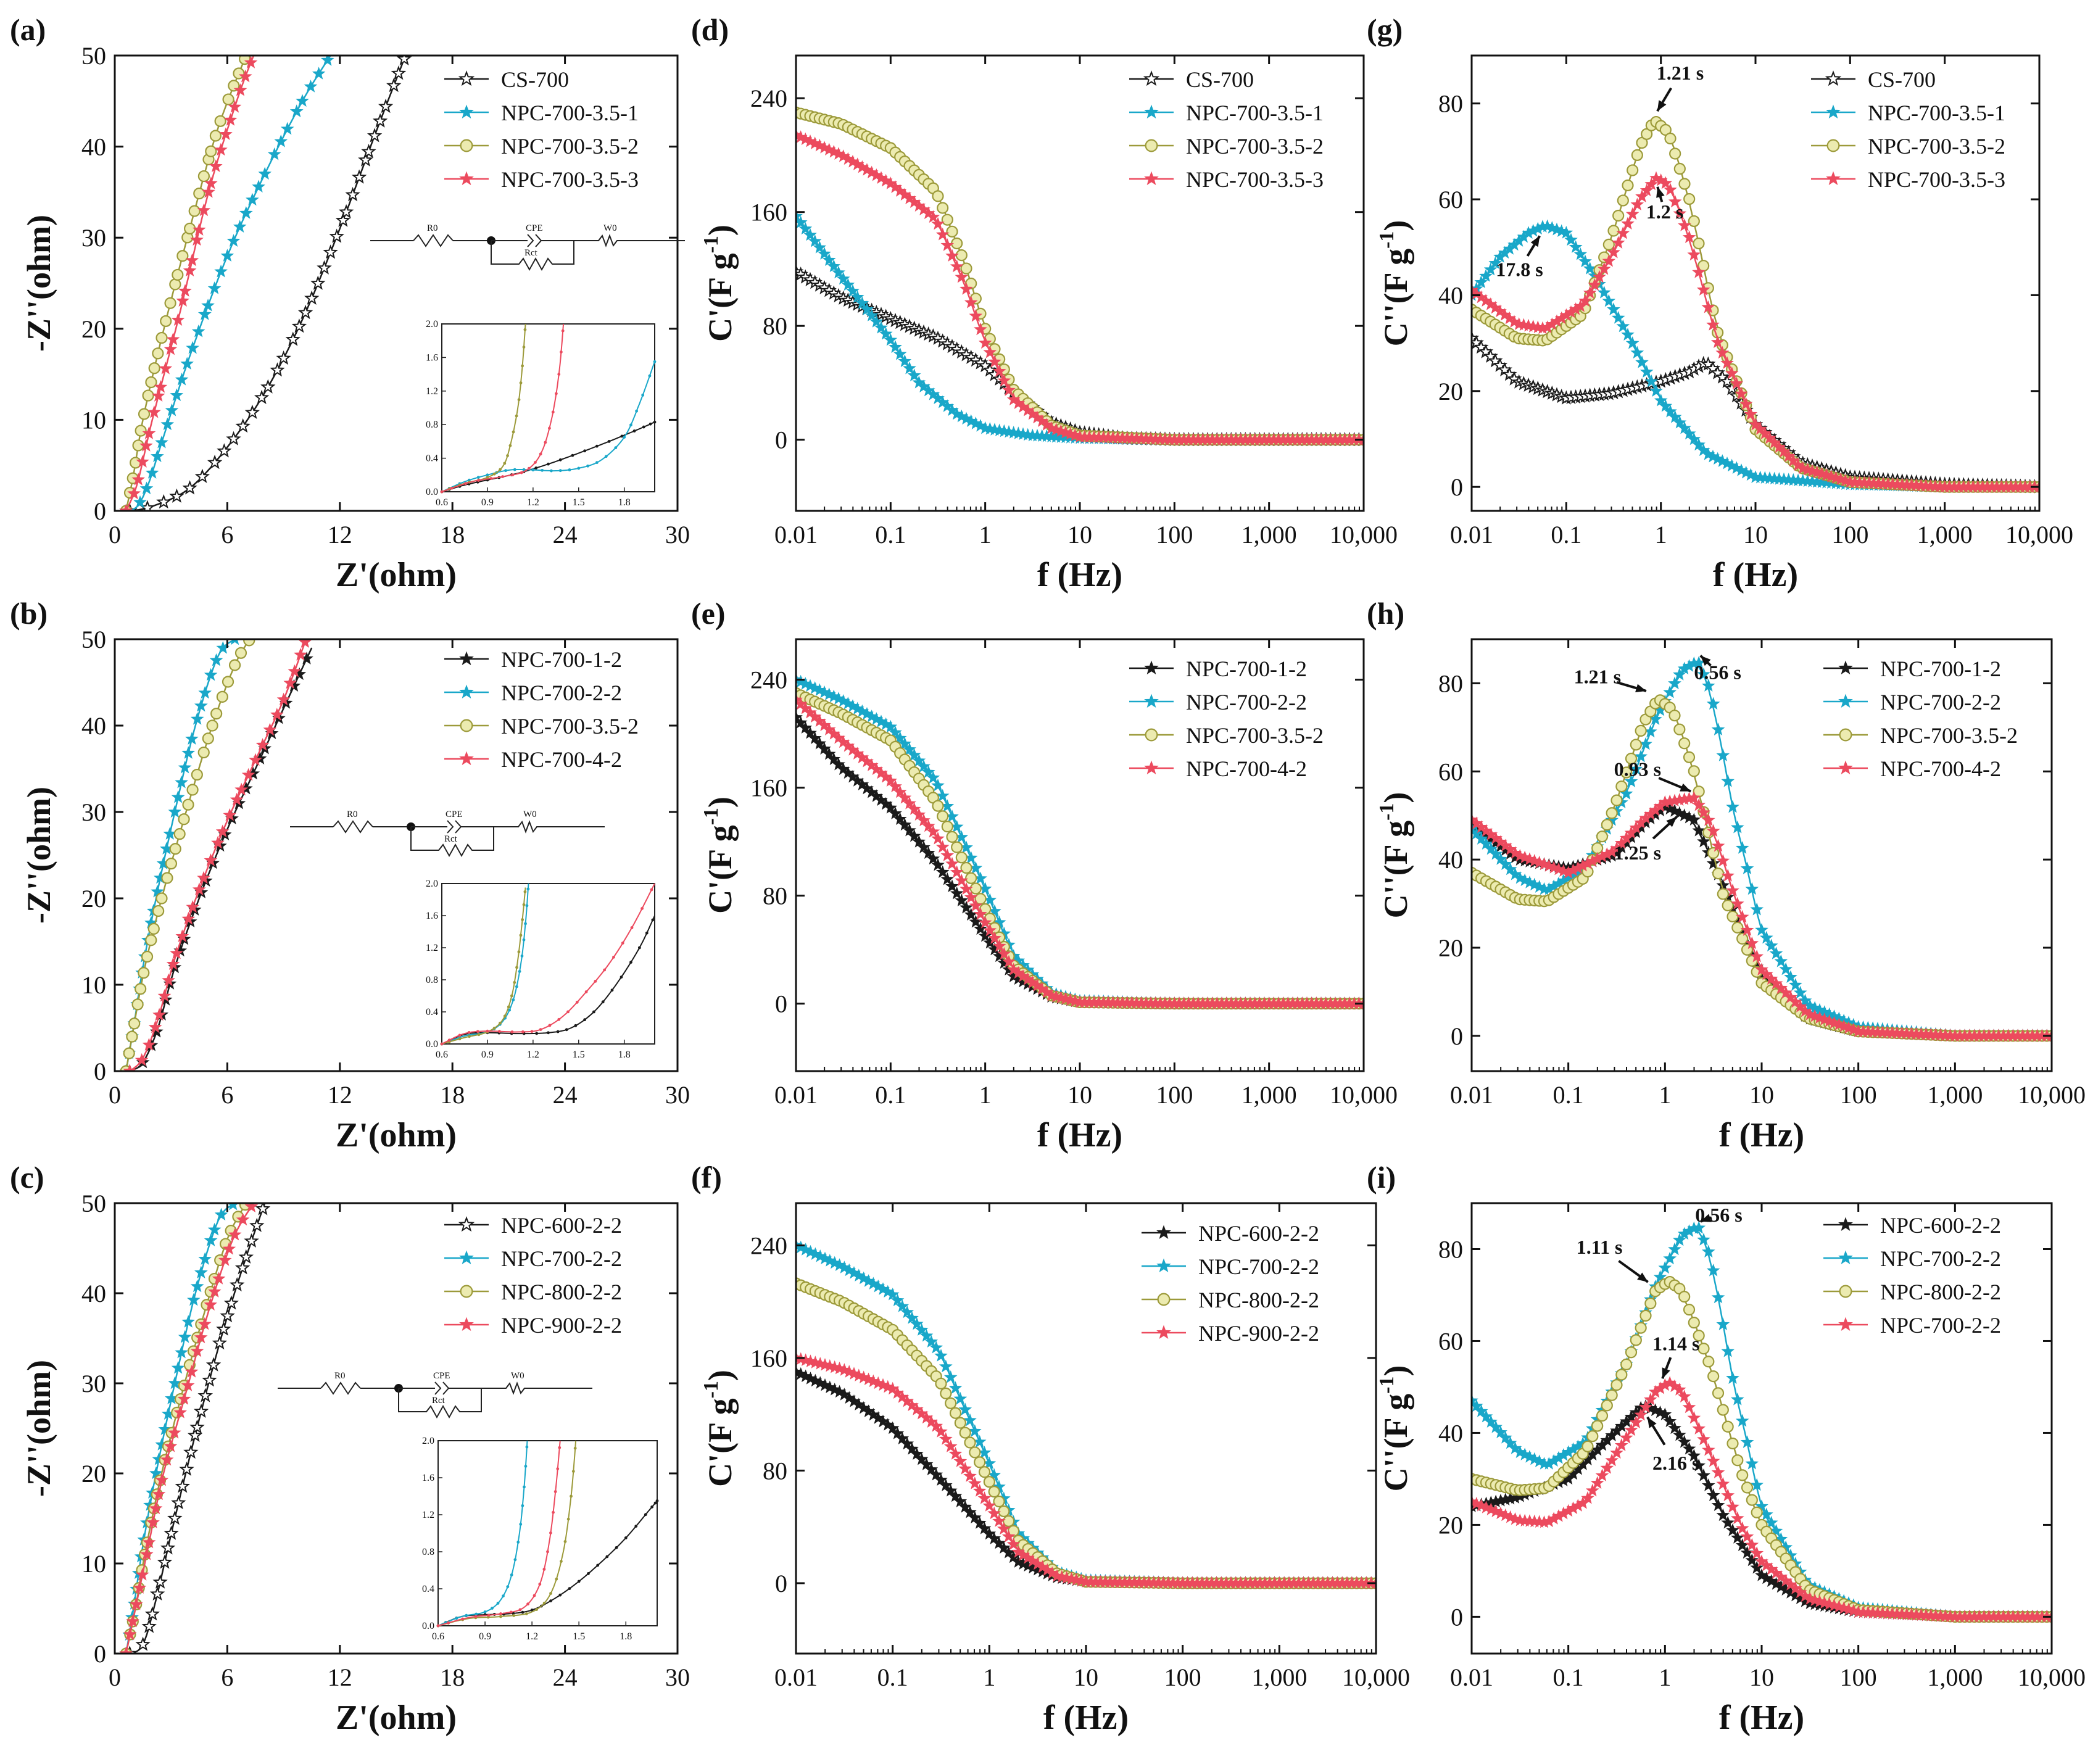  Describe the element at coordinates (1569, 1095) in the screenshot. I see `x-tick-label: 0.1` at that location.